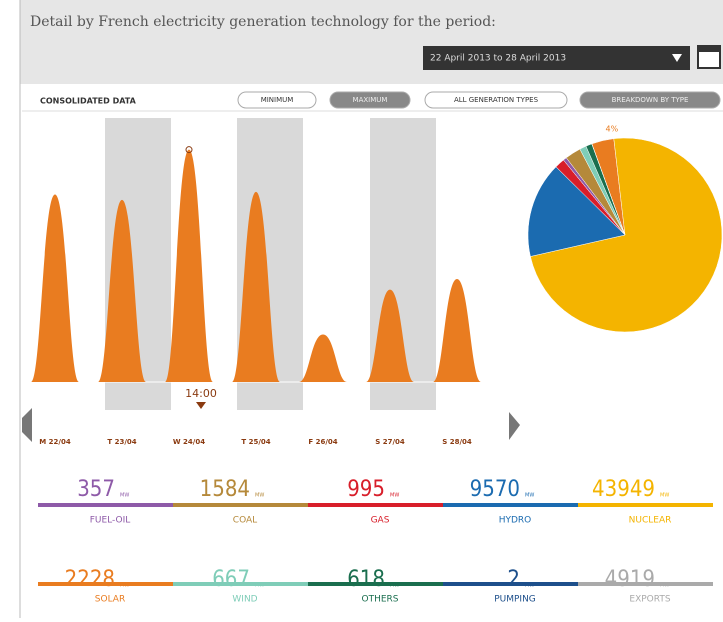 The height and width of the screenshot is (622, 723). What do you see at coordinates (201, 393) in the screenshot?
I see `annotation: 14:00` at bounding box center [201, 393].